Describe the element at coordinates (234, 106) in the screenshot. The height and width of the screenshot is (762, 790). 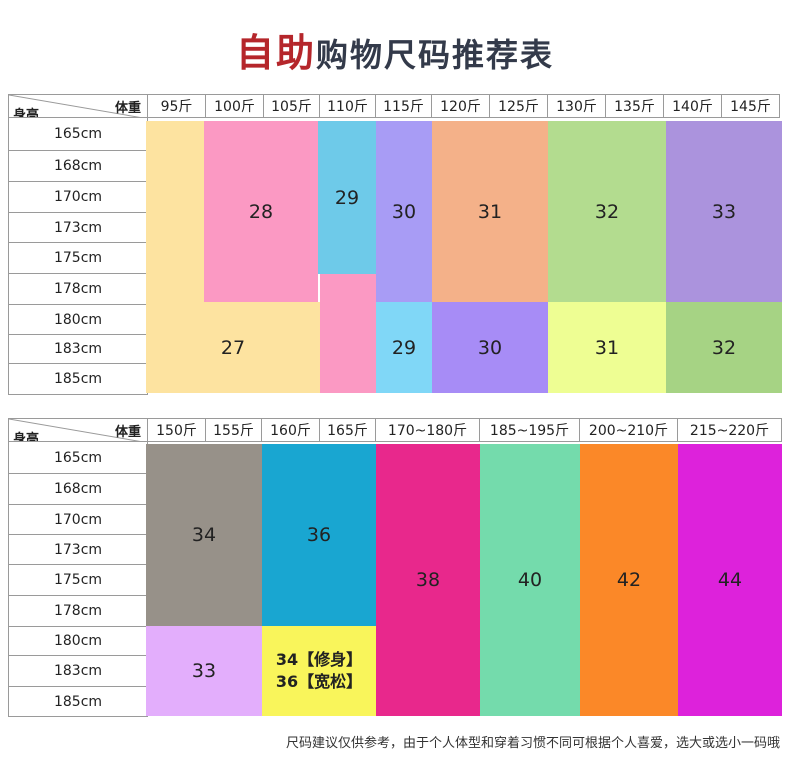
I see `weight-header-1: 100斤` at that location.